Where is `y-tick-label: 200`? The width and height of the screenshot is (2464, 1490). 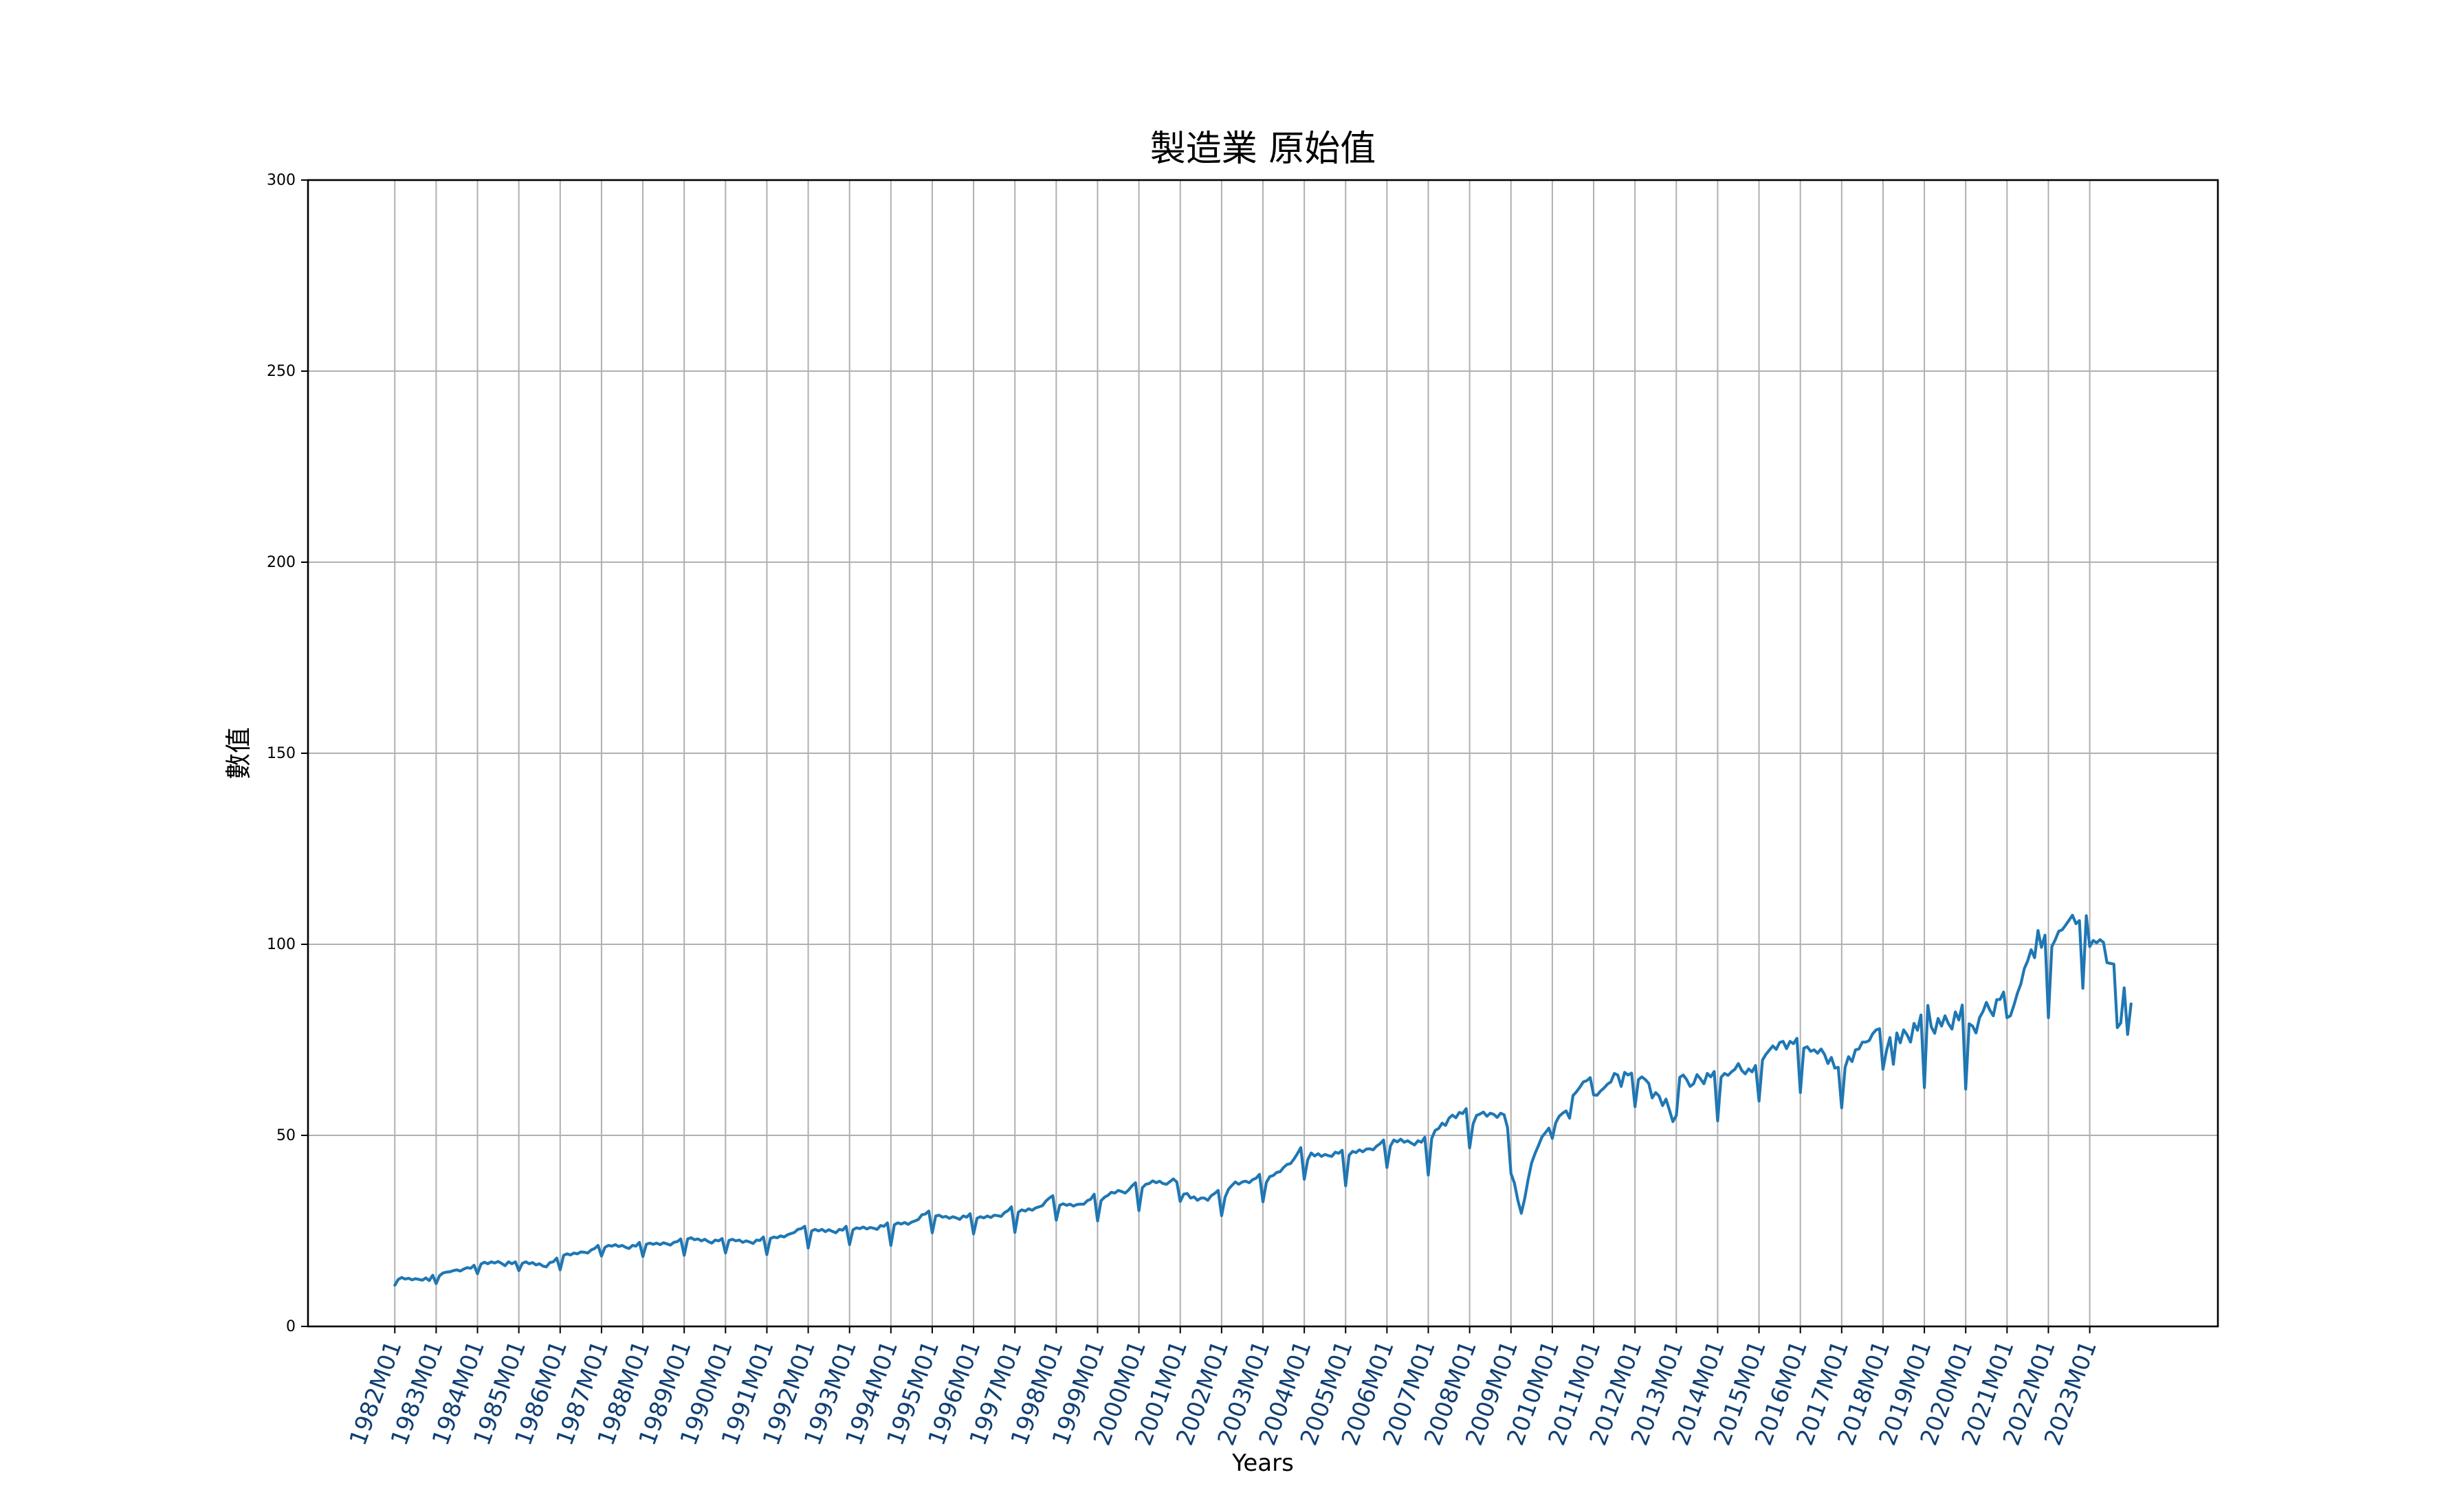
y-tick-label: 200 is located at coordinates (281, 562).